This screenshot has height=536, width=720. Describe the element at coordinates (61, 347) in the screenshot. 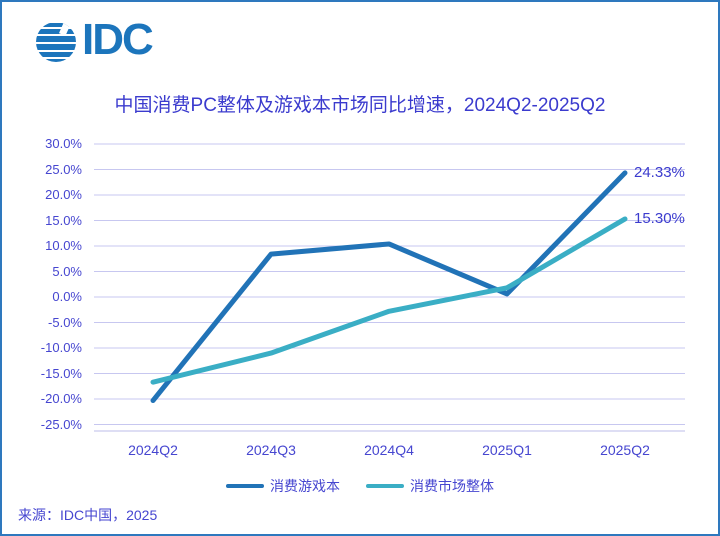

I see `y-axis-label: -10.0%` at that location.